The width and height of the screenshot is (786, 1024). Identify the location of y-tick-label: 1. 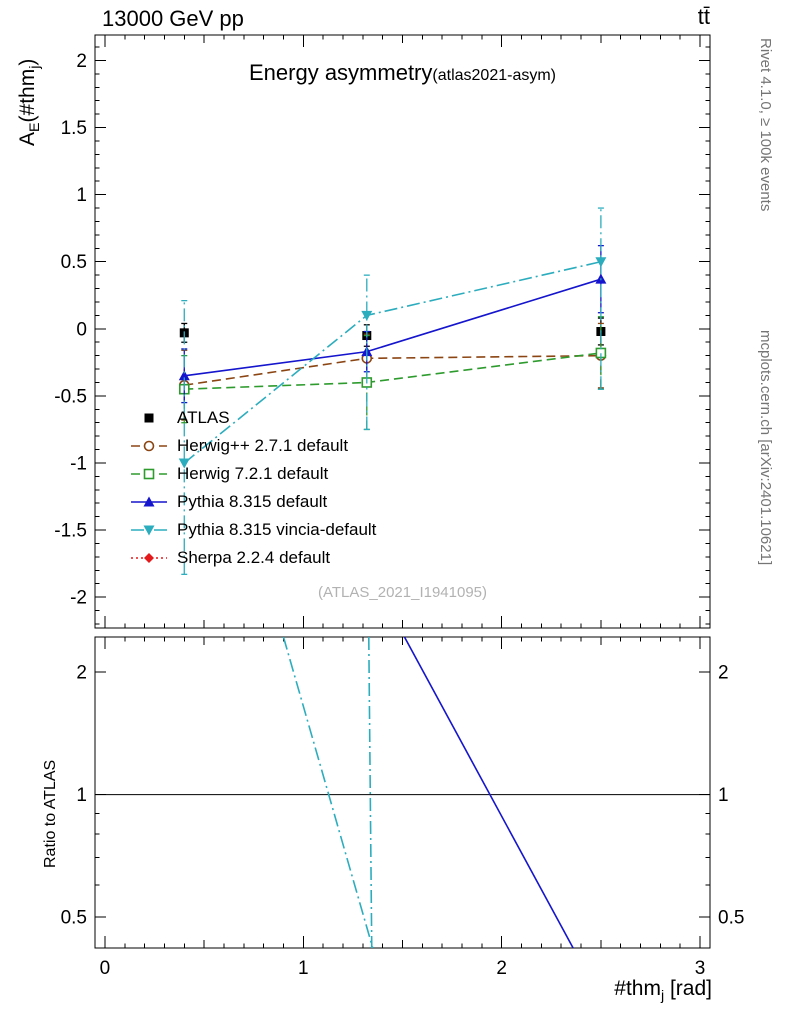
(81, 195).